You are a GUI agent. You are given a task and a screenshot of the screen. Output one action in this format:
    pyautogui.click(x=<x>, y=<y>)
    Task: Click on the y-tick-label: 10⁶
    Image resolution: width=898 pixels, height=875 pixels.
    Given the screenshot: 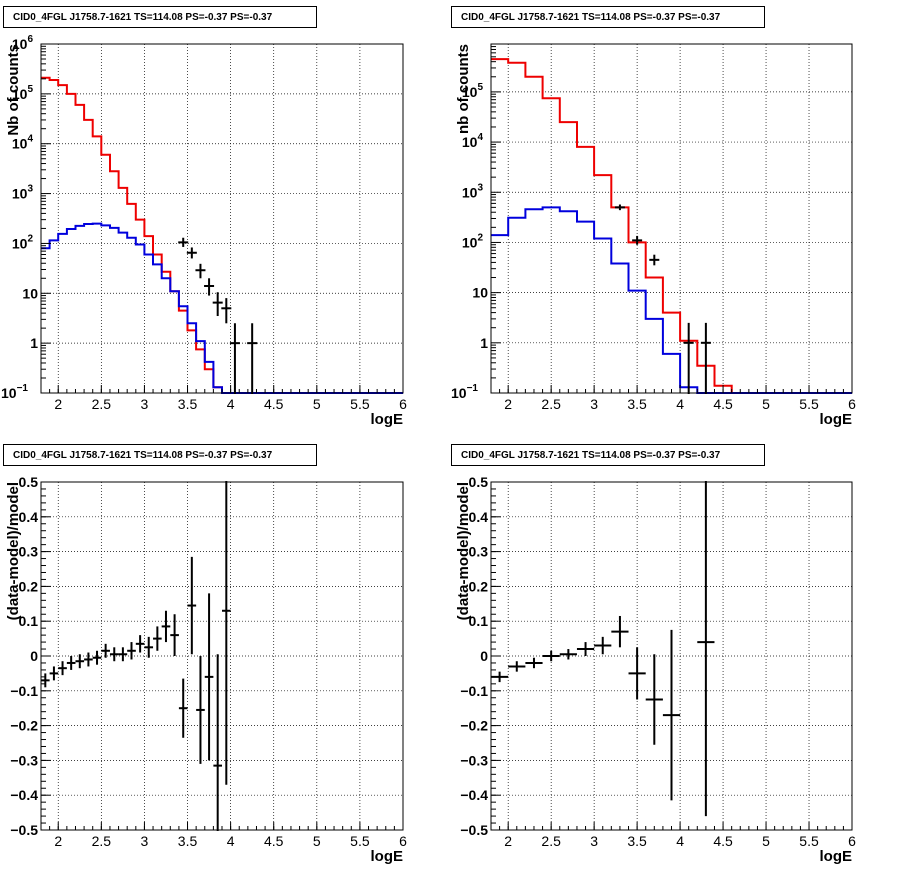 What is the action you would take?
    pyautogui.click(x=23, y=43)
    